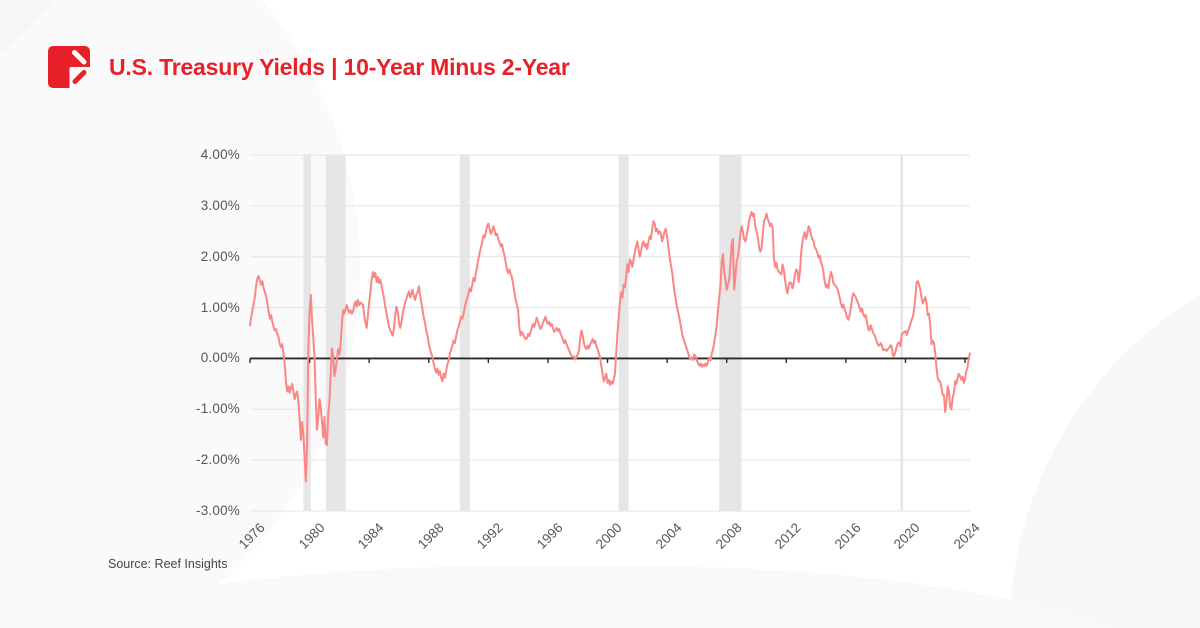  Describe the element at coordinates (251, 536) in the screenshot. I see `x-tick-label: 1976` at that location.